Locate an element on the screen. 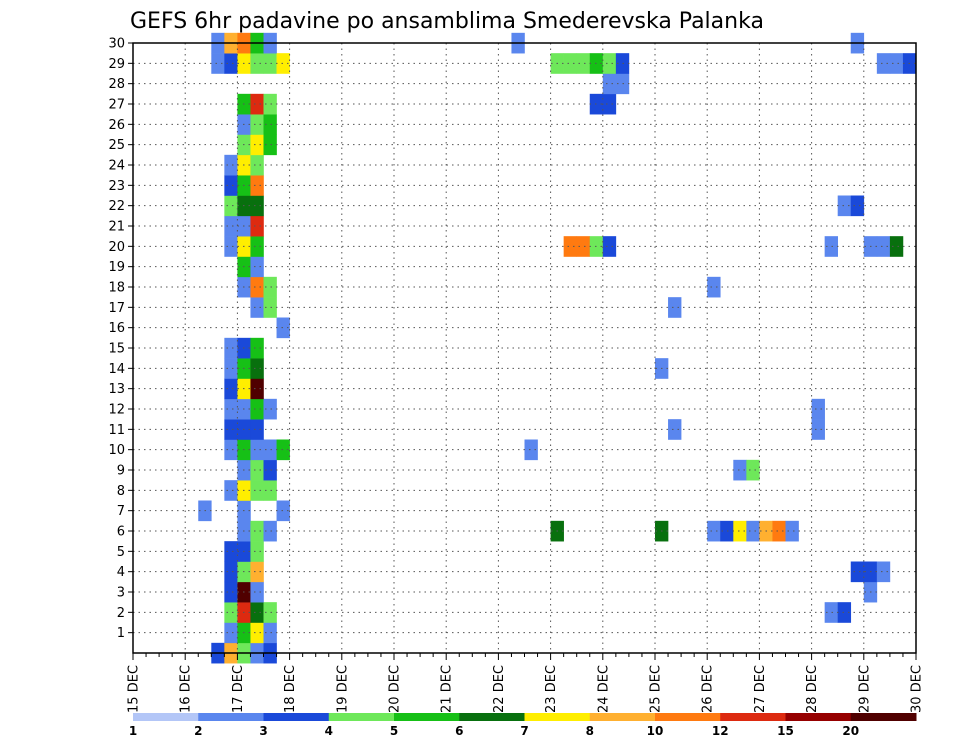  x-tick-label: 16 DEC is located at coordinates (186, 689).